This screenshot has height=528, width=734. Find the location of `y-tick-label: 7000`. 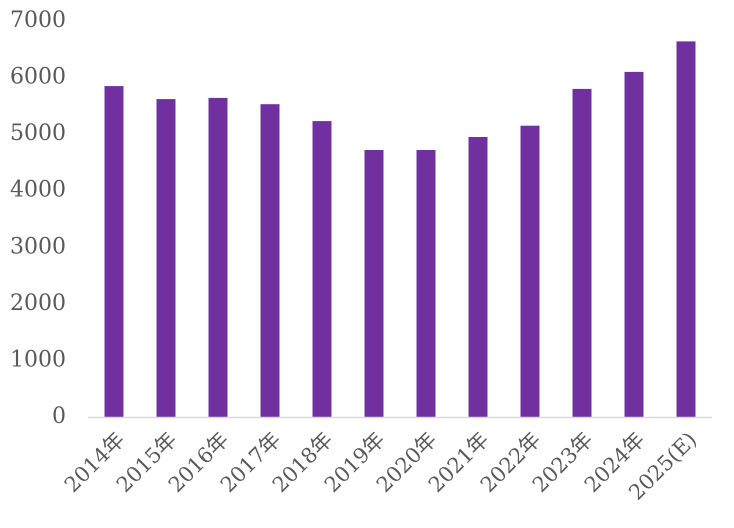

y-tick-label: 7000 is located at coordinates (38, 20).